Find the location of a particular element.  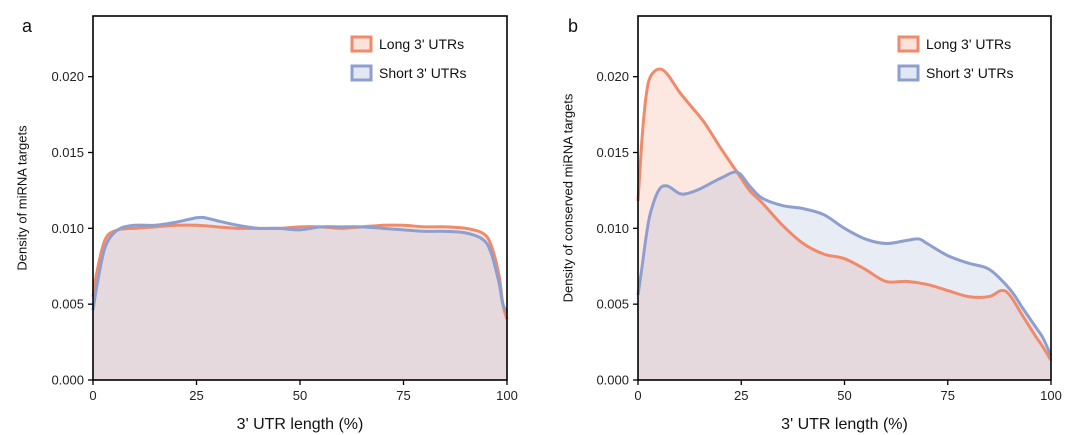

series-lines is located at coordinates (300, 267).